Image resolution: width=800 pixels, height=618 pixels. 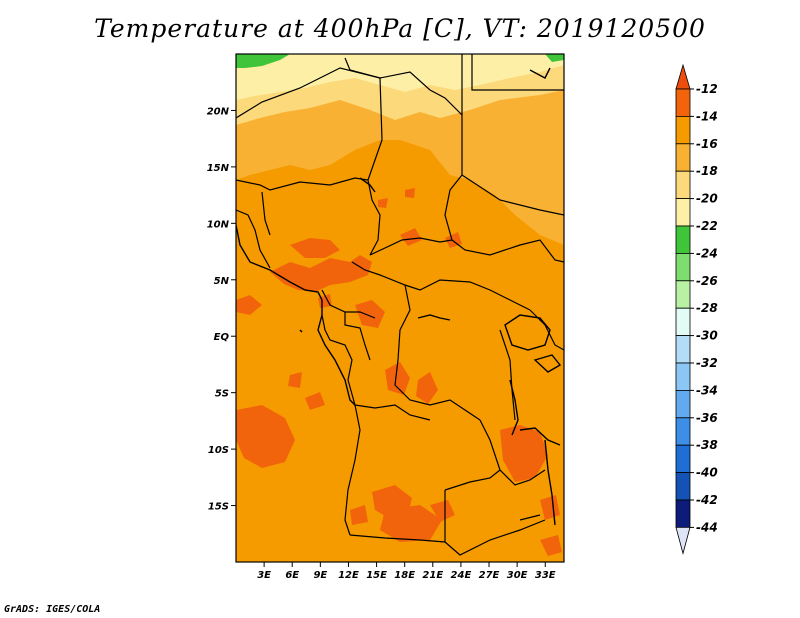 I want to click on colorbar-label: -34, so click(x=707, y=390).